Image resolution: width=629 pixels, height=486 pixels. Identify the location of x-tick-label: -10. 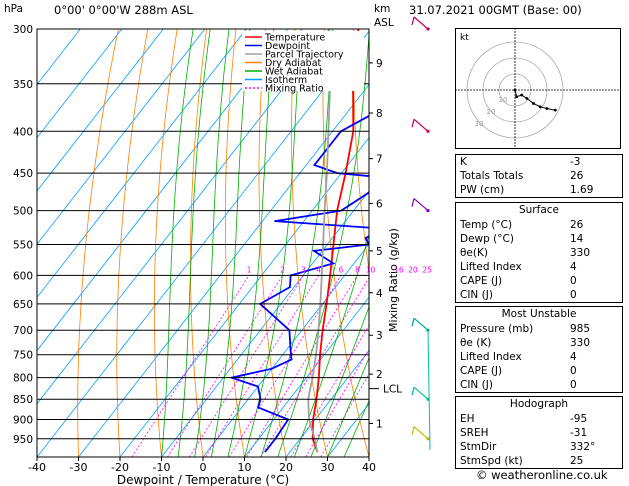
(162, 467).